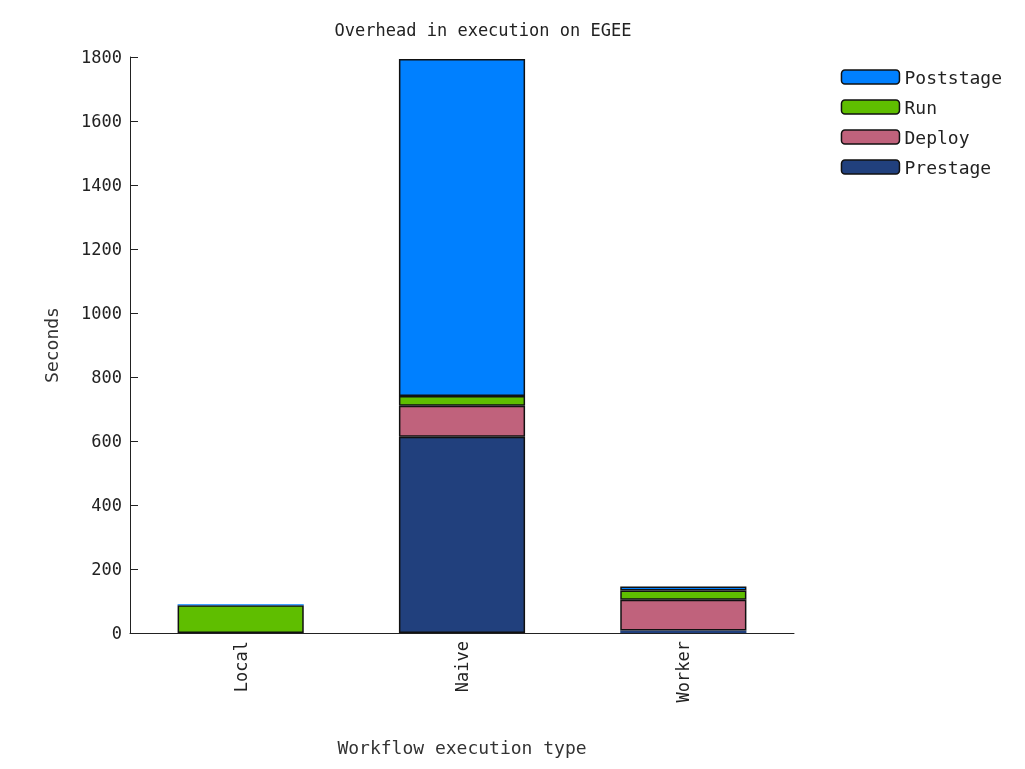  Describe the element at coordinates (937, 137) in the screenshot. I see `legend-label: Deploy` at that location.